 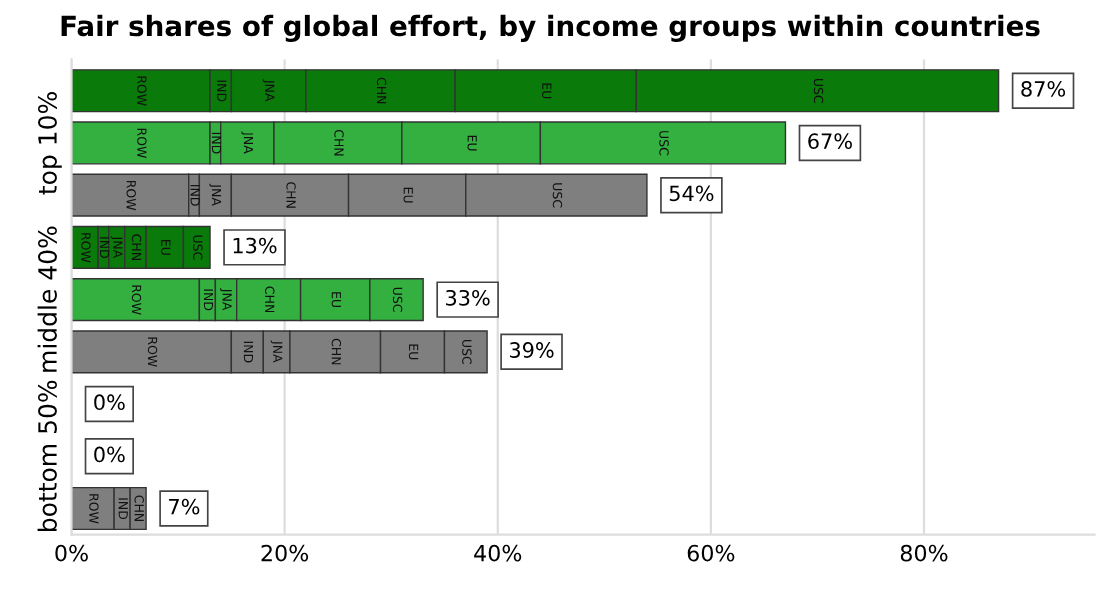 What do you see at coordinates (498, 553) in the screenshot?
I see `x-tick-label: 40%` at bounding box center [498, 553].